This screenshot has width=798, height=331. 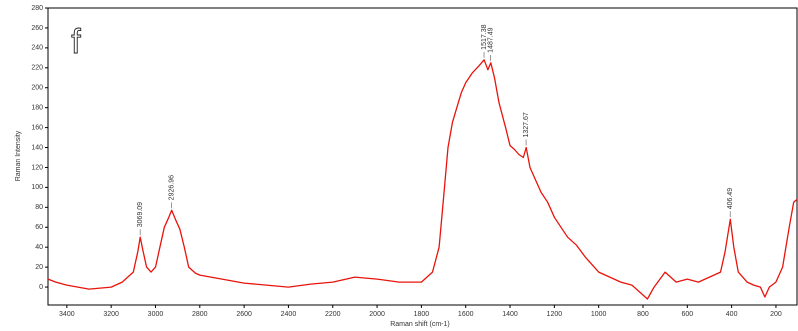 What do you see at coordinates (200, 314) in the screenshot?
I see `x-tick-label: 2800` at bounding box center [200, 314].